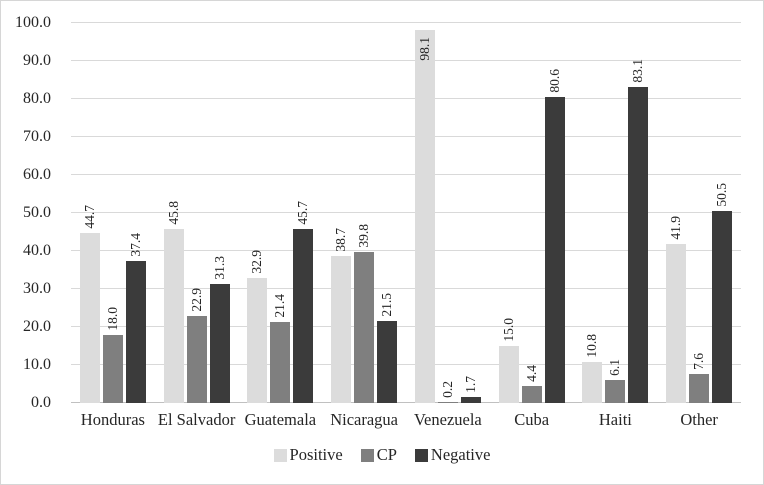 This screenshot has height=485, width=764. I want to click on bar-group: 15.0 4.4 80.6, so click(532, 213).